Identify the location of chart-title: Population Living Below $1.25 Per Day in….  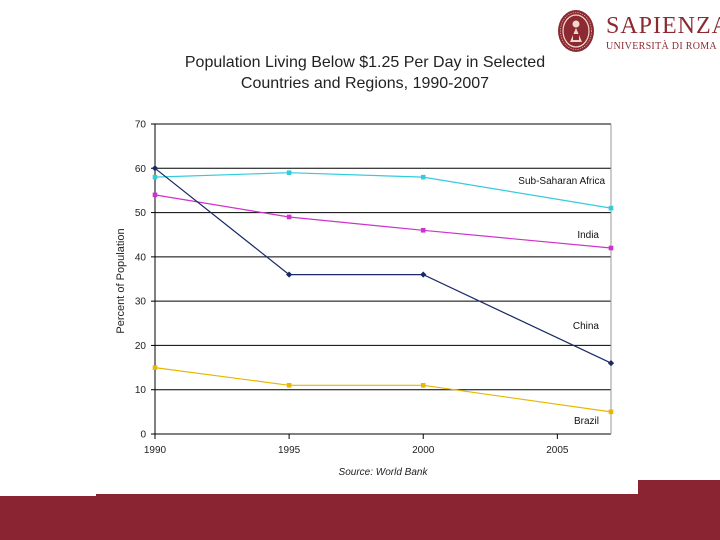
(365, 73).